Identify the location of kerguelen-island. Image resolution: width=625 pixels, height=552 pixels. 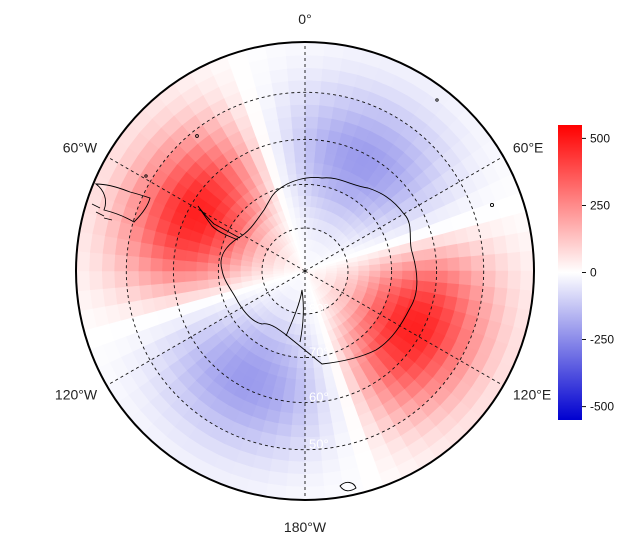
(492, 205).